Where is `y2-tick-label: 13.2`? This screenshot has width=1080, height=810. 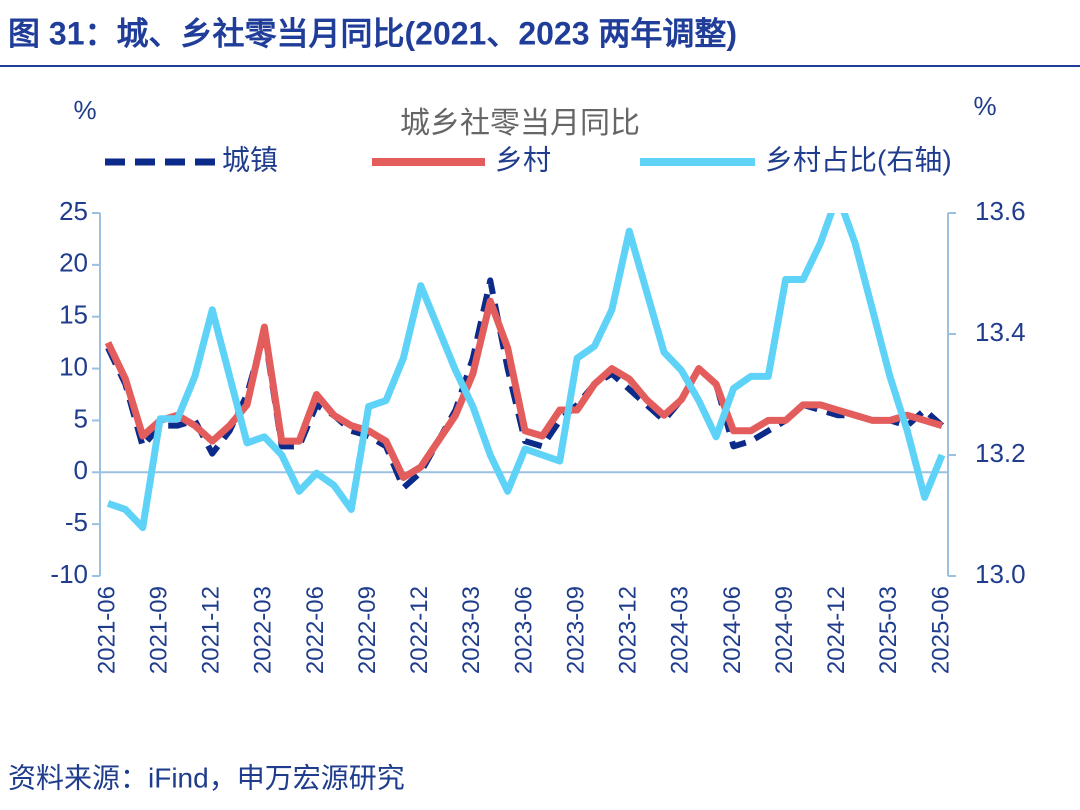
y2-tick-label: 13.2 is located at coordinates (1000, 453).